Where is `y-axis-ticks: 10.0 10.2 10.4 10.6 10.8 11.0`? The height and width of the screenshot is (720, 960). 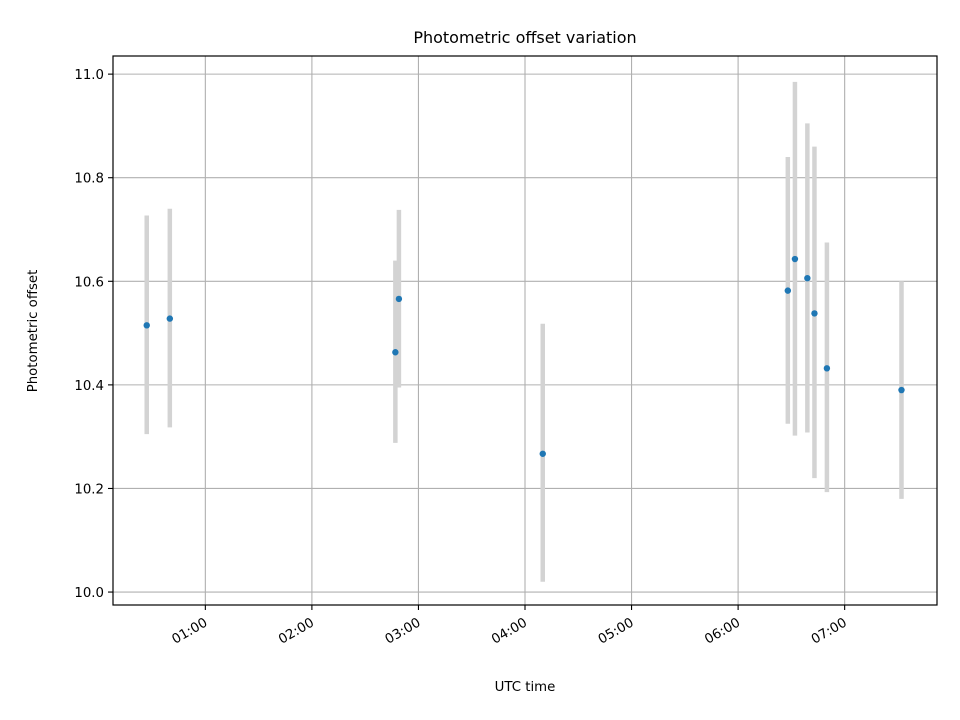 y-axis-ticks: 10.0 10.2 10.4 10.6 10.8 11.0 is located at coordinates (93, 334).